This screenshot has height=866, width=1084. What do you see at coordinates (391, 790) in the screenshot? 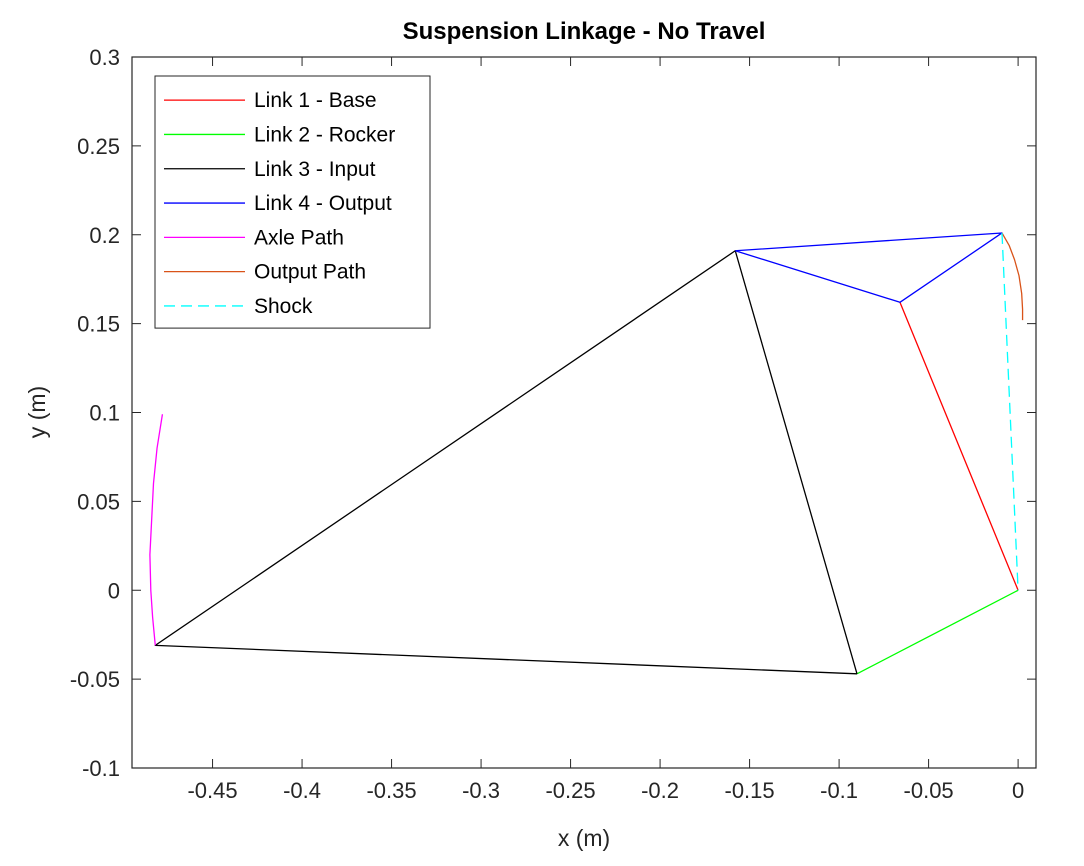
I see `x-tick-label-2: -0.35` at bounding box center [391, 790].